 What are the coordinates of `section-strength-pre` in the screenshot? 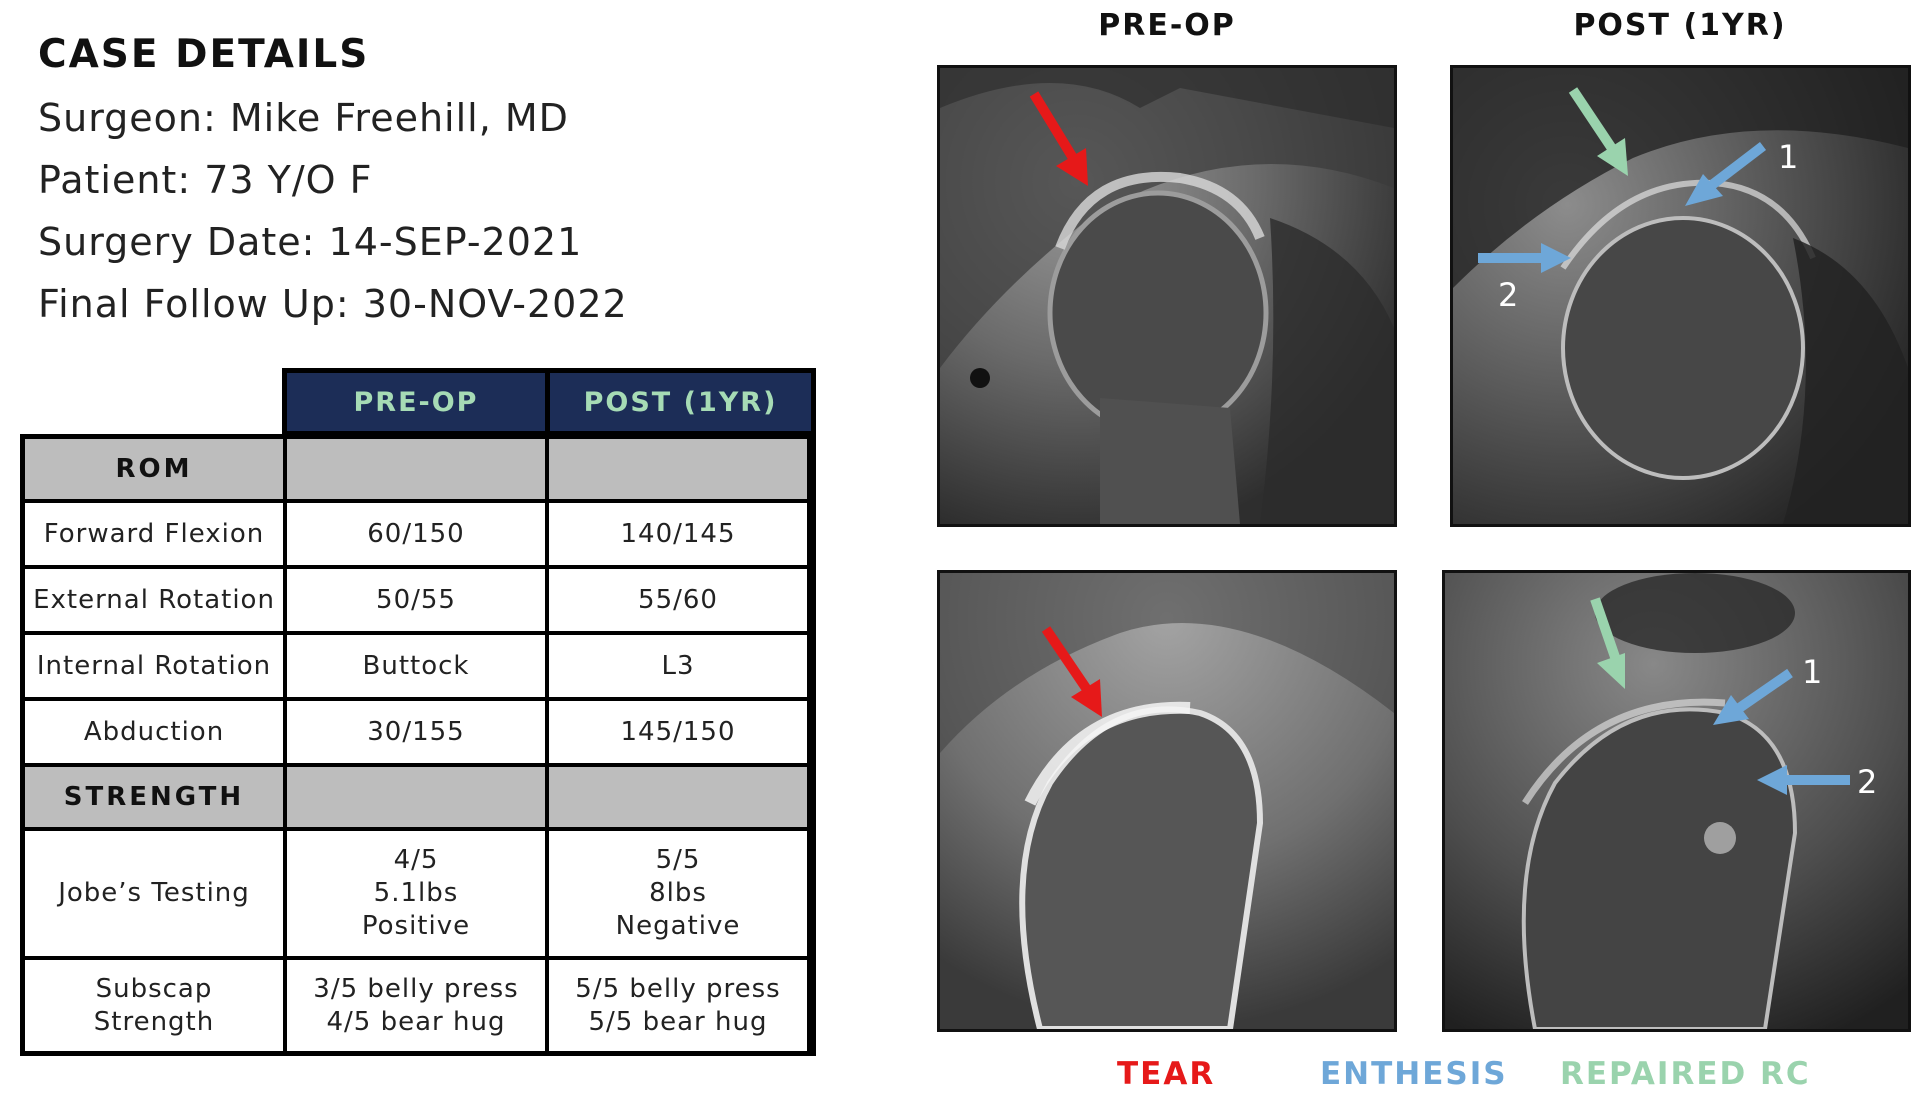 It's located at (416, 797).